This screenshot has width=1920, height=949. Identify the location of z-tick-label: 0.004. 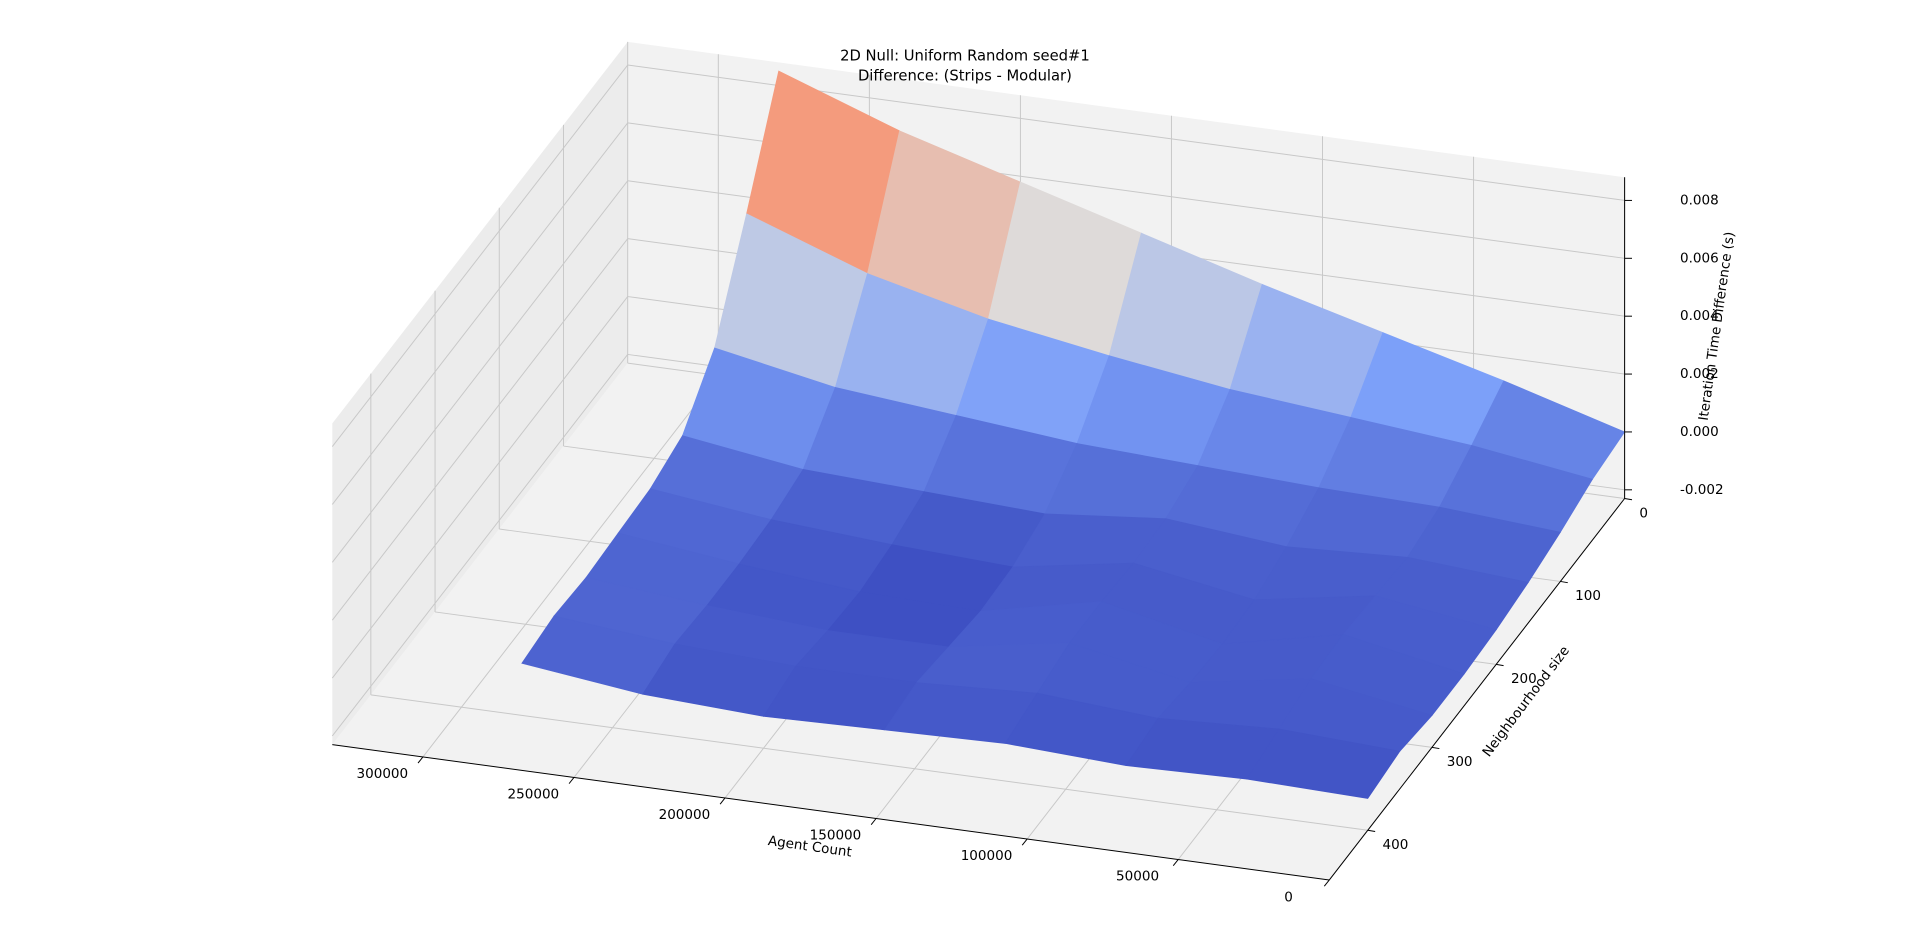
(1699, 316).